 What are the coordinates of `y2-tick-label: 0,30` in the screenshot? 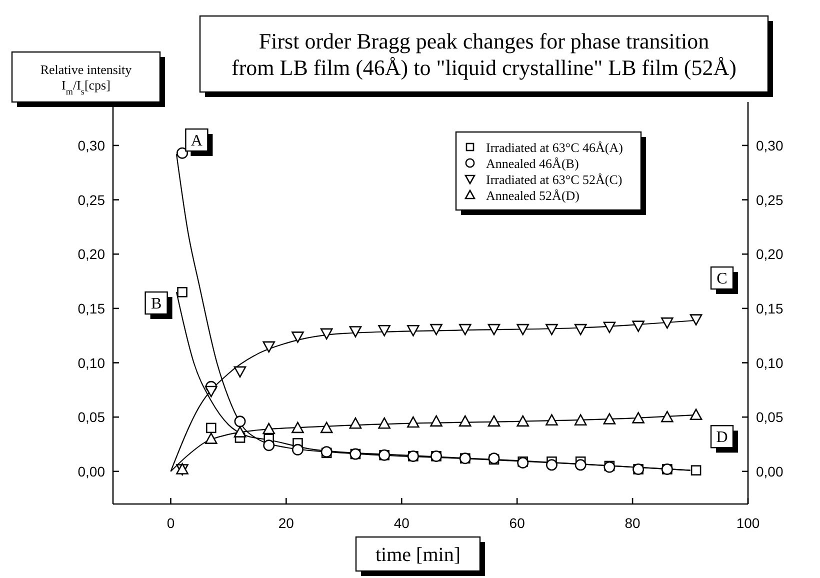 It's located at (770, 145).